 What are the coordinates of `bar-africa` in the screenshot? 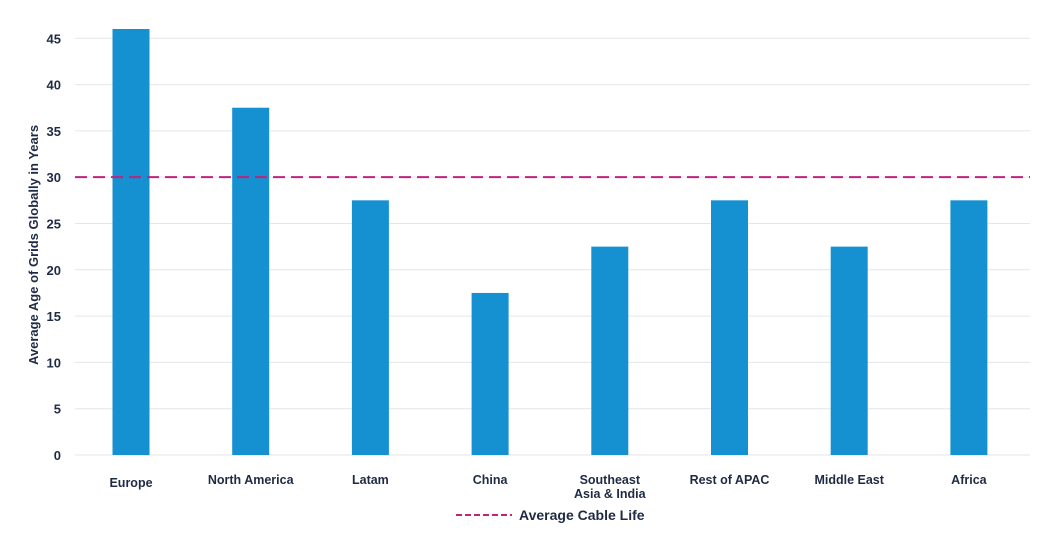 It's located at (969, 327).